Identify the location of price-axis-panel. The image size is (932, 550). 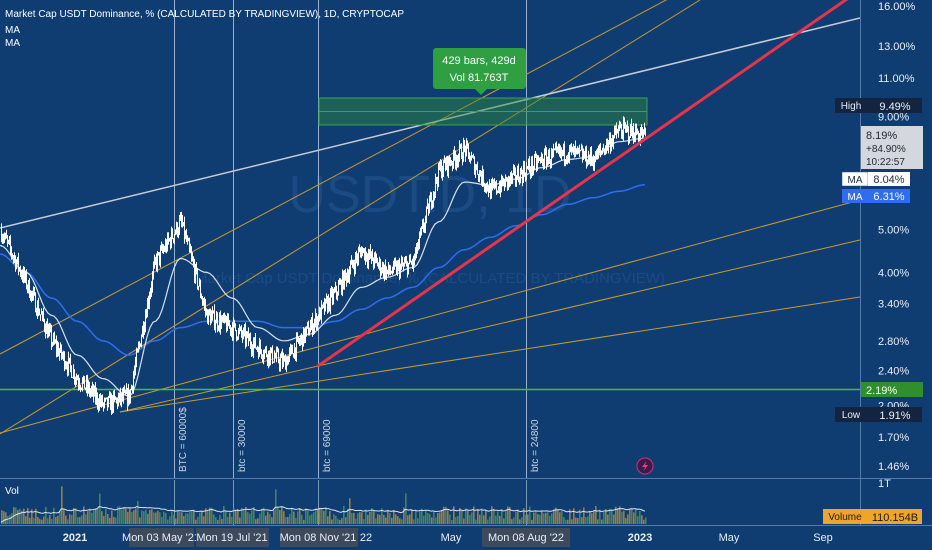
(896, 275).